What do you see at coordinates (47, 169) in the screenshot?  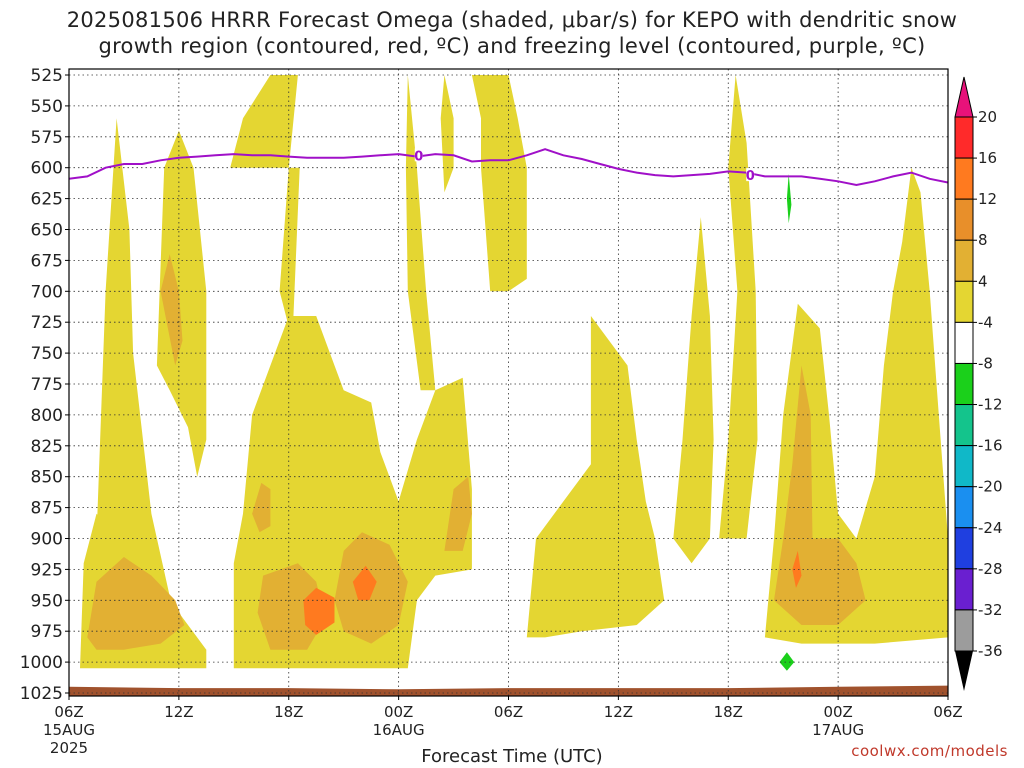 I see `y-tick-label-3: 600` at bounding box center [47, 169].